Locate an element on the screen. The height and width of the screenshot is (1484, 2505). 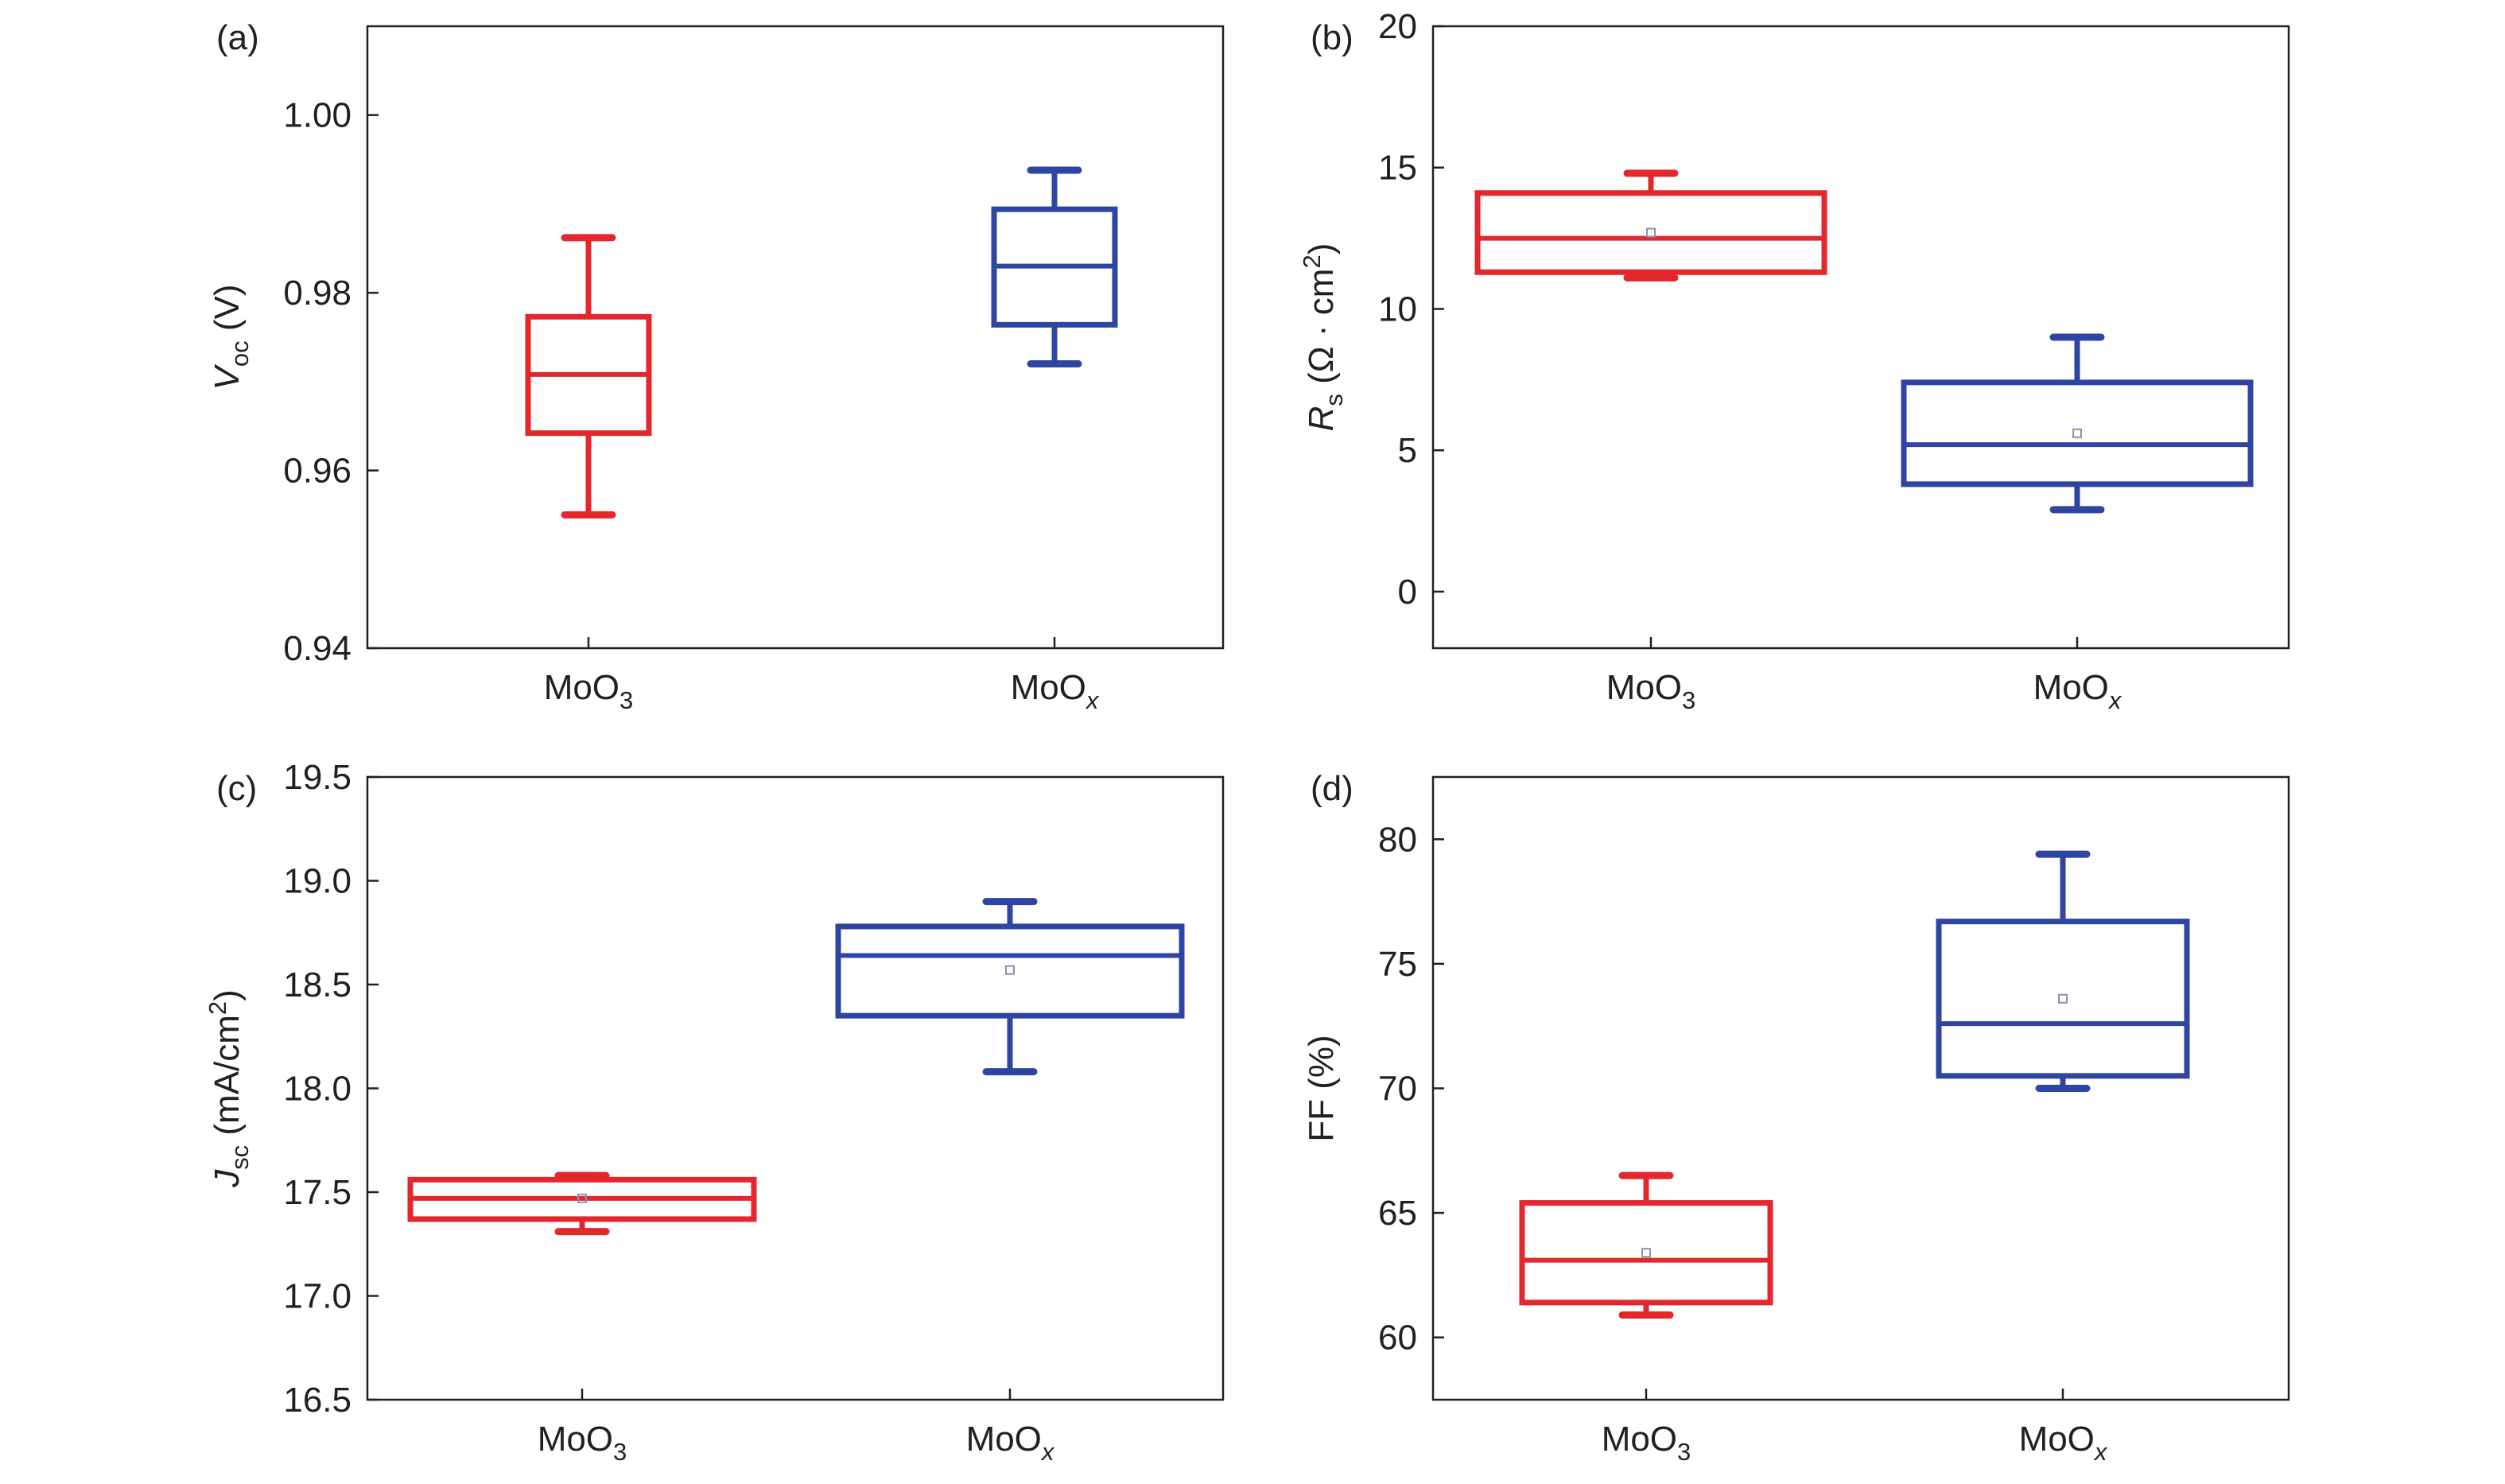
y-tick-label: 17.5 is located at coordinates (317, 1192).